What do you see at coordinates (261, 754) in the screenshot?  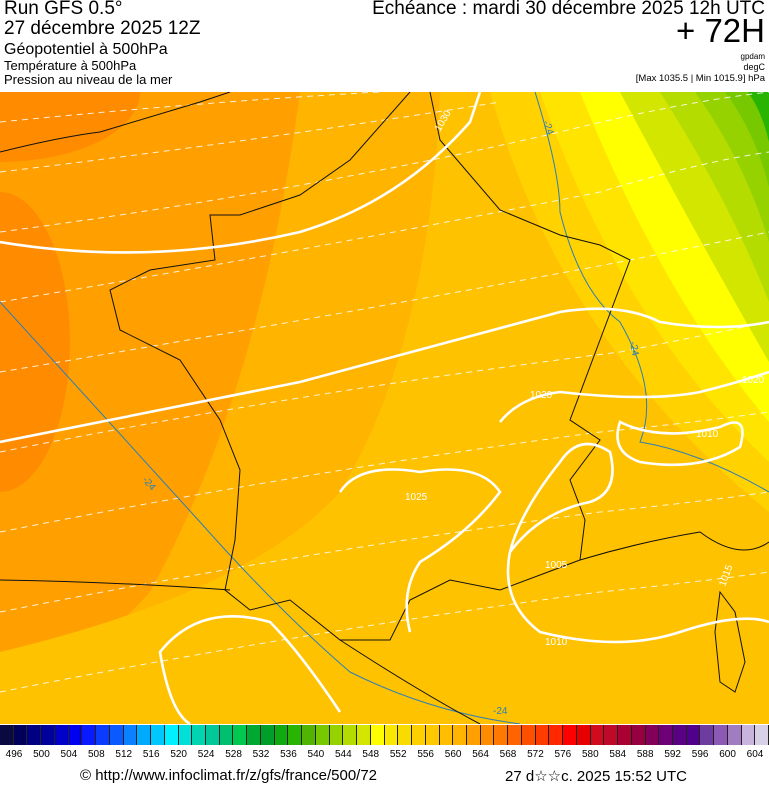 I see `color-scale-tick: 532` at bounding box center [261, 754].